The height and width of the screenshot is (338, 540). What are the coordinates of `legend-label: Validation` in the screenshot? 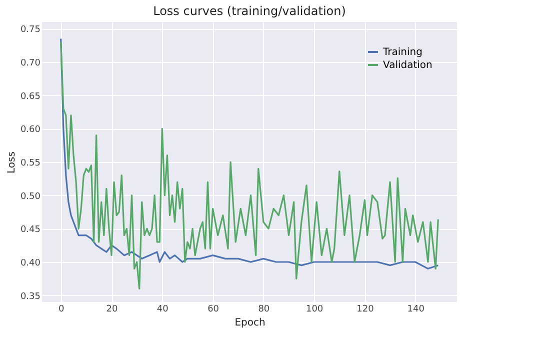 It's located at (407, 65).